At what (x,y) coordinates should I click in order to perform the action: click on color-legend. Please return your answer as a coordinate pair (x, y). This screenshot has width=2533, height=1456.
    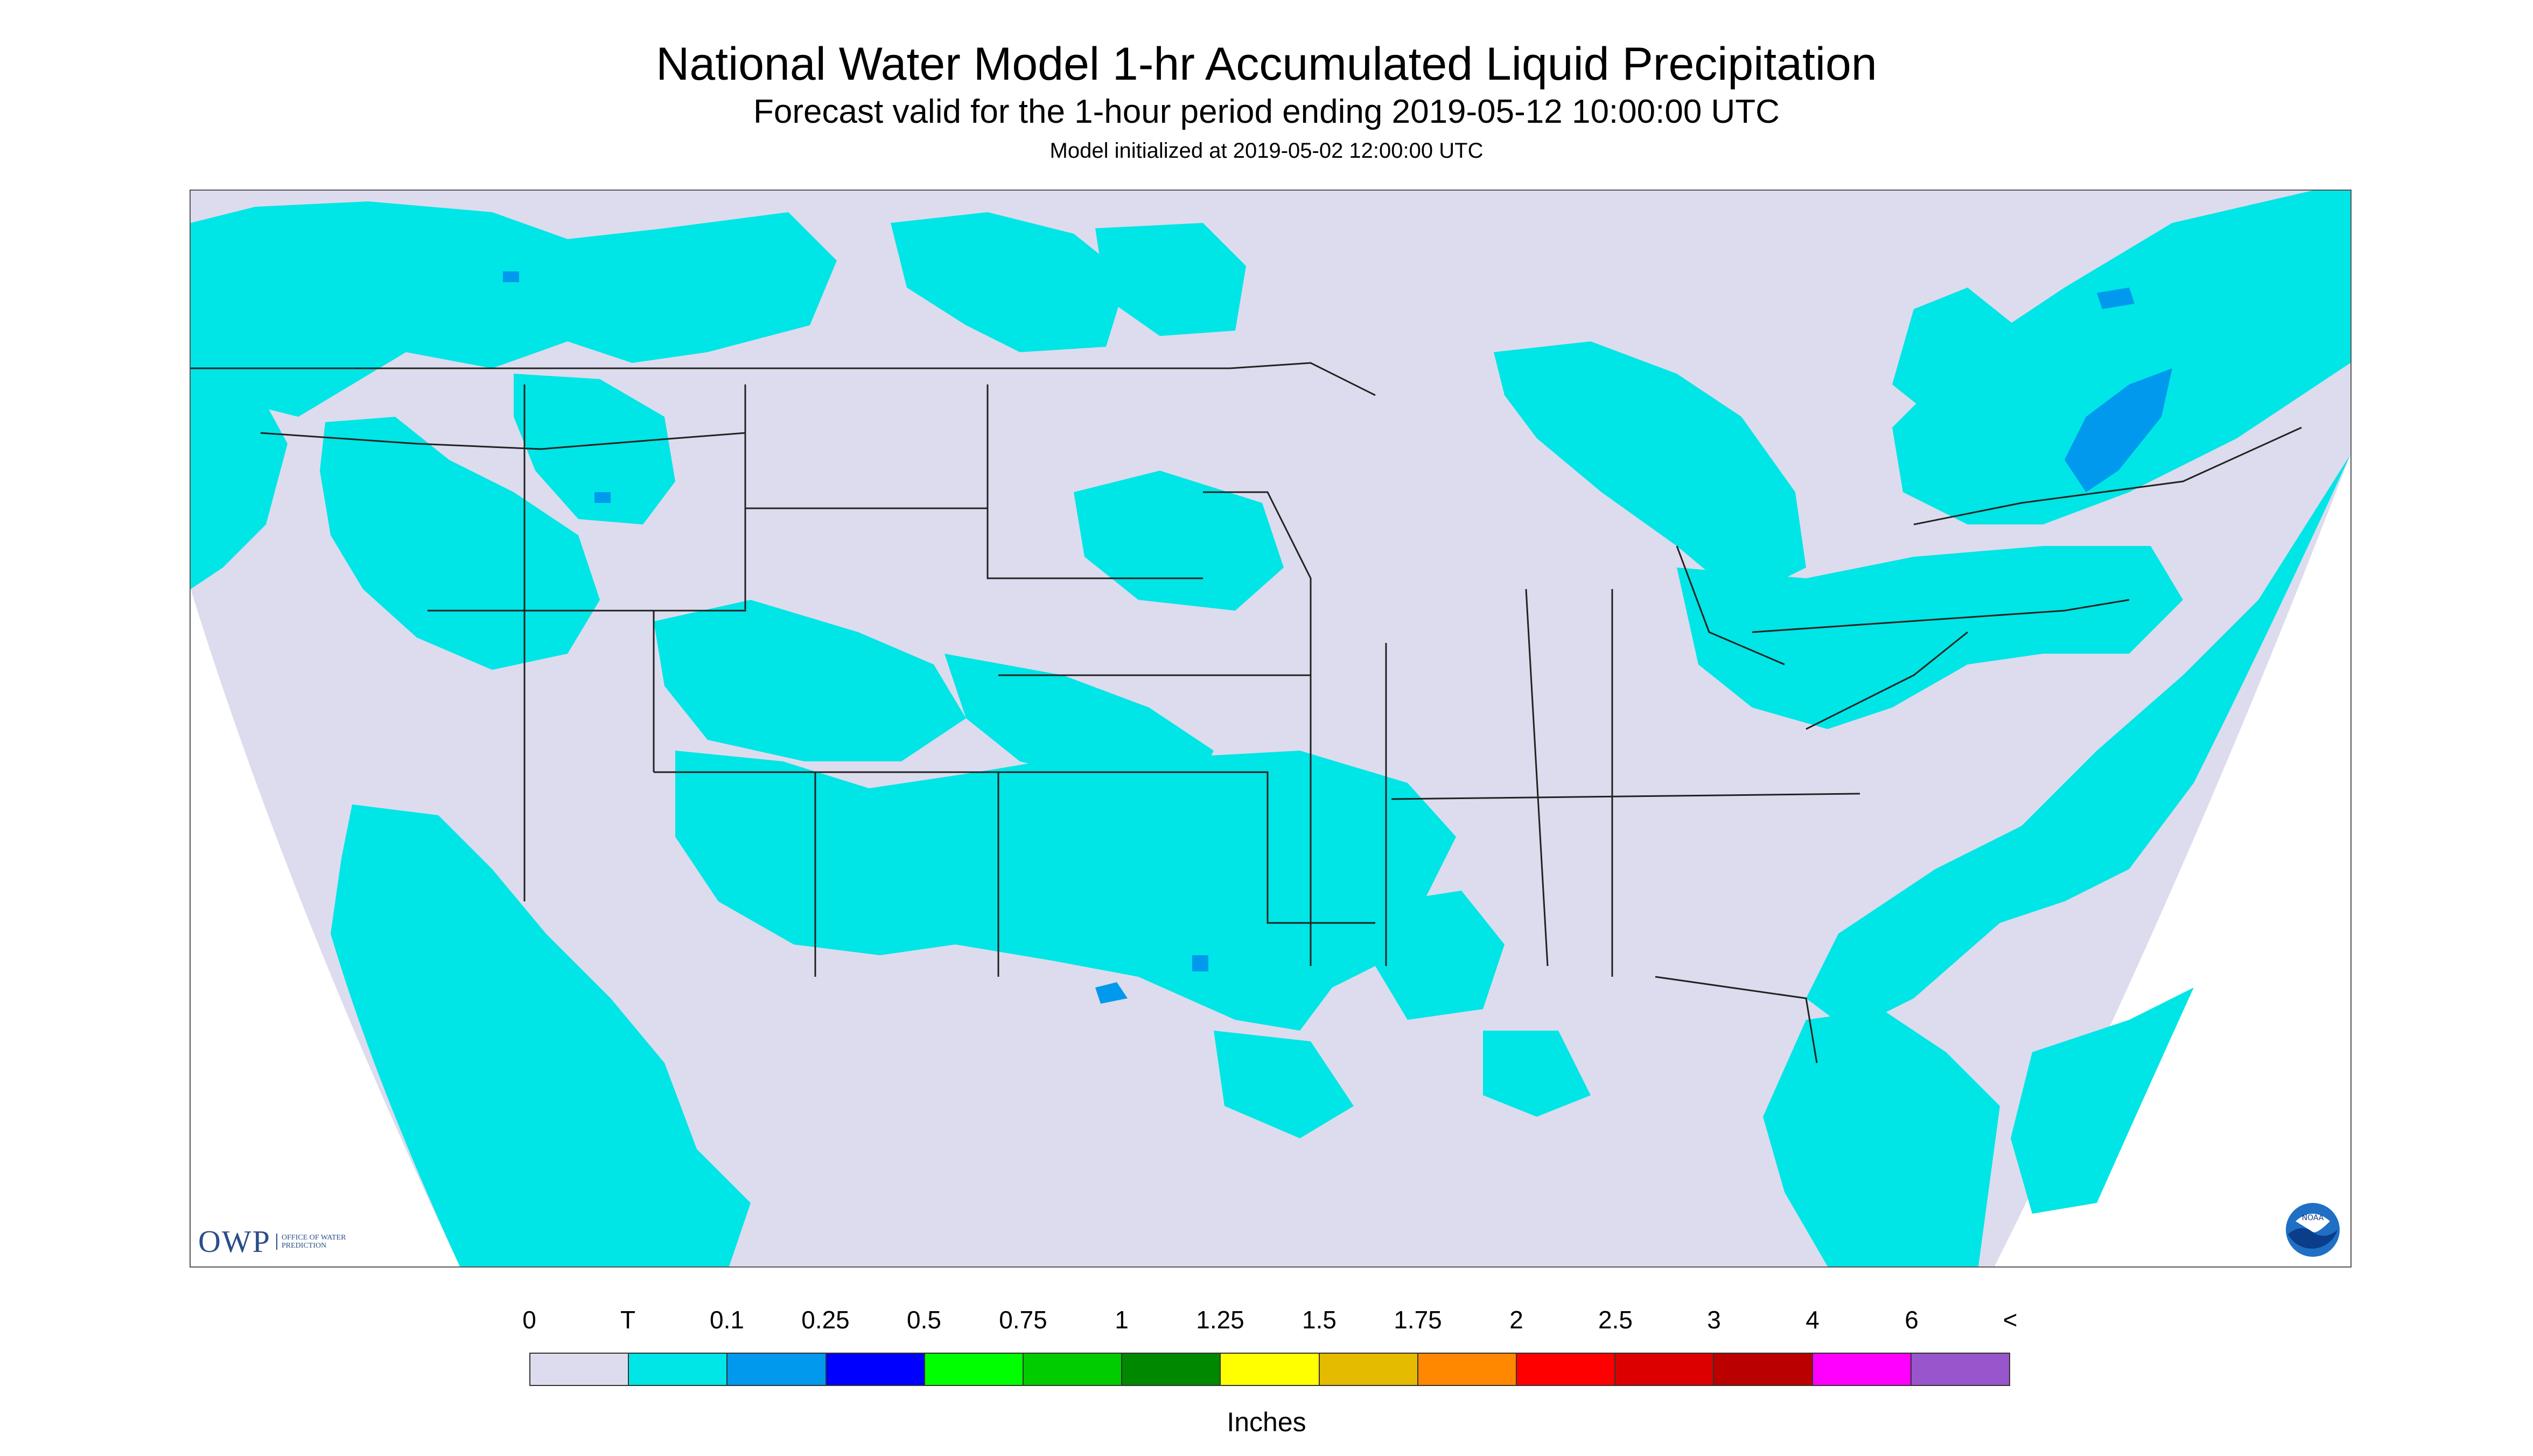
    Looking at the image, I should click on (1269, 1369).